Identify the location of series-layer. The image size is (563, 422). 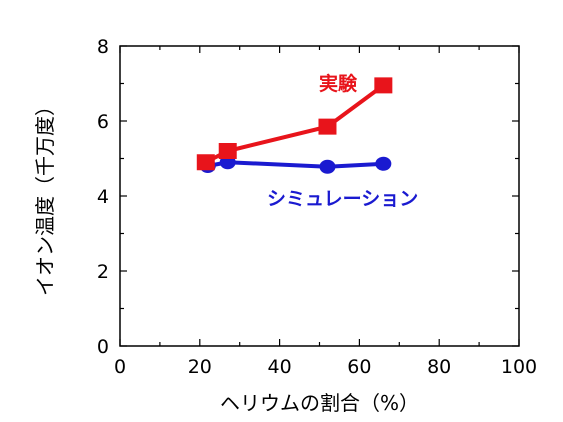
(294, 125).